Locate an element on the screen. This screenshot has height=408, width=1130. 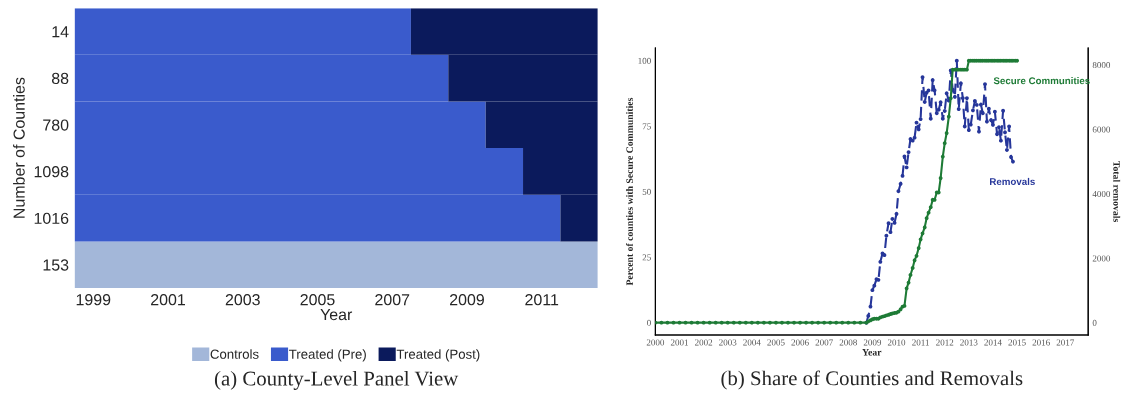
x-tick-label: 2015 is located at coordinates (1017, 342).